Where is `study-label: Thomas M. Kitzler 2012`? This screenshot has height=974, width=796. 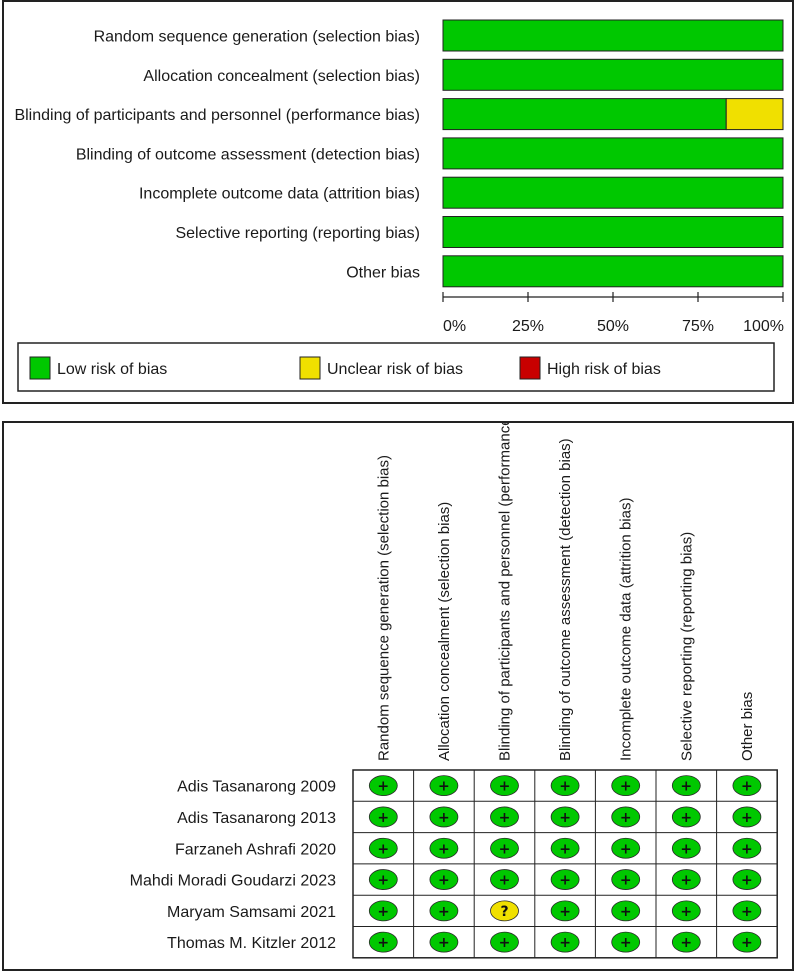 study-label: Thomas M. Kitzler 2012 is located at coordinates (251, 943).